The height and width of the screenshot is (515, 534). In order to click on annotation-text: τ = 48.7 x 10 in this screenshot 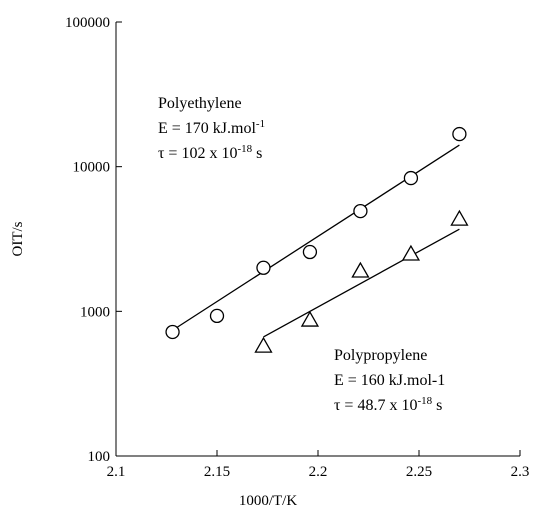, I will do `click(375, 405)`.